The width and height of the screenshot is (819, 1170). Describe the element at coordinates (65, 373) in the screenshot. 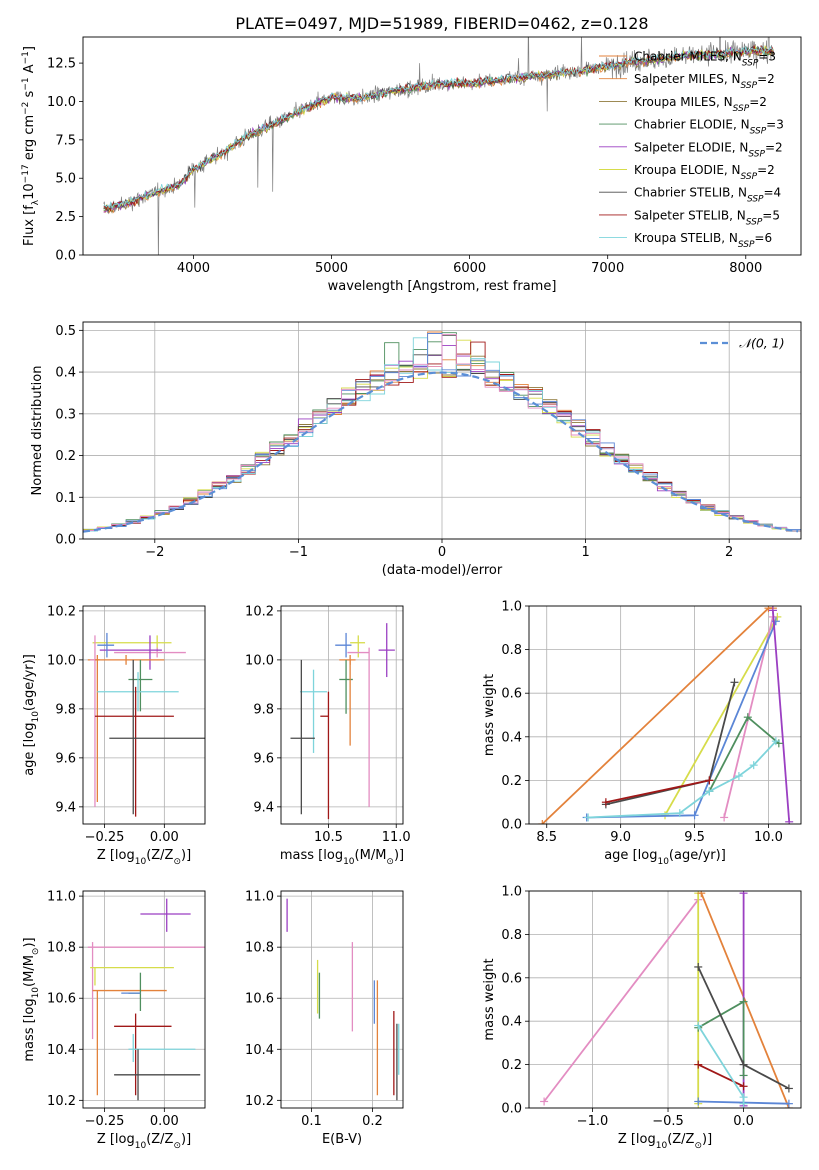

I see `y-tick-label: 0.4` at that location.